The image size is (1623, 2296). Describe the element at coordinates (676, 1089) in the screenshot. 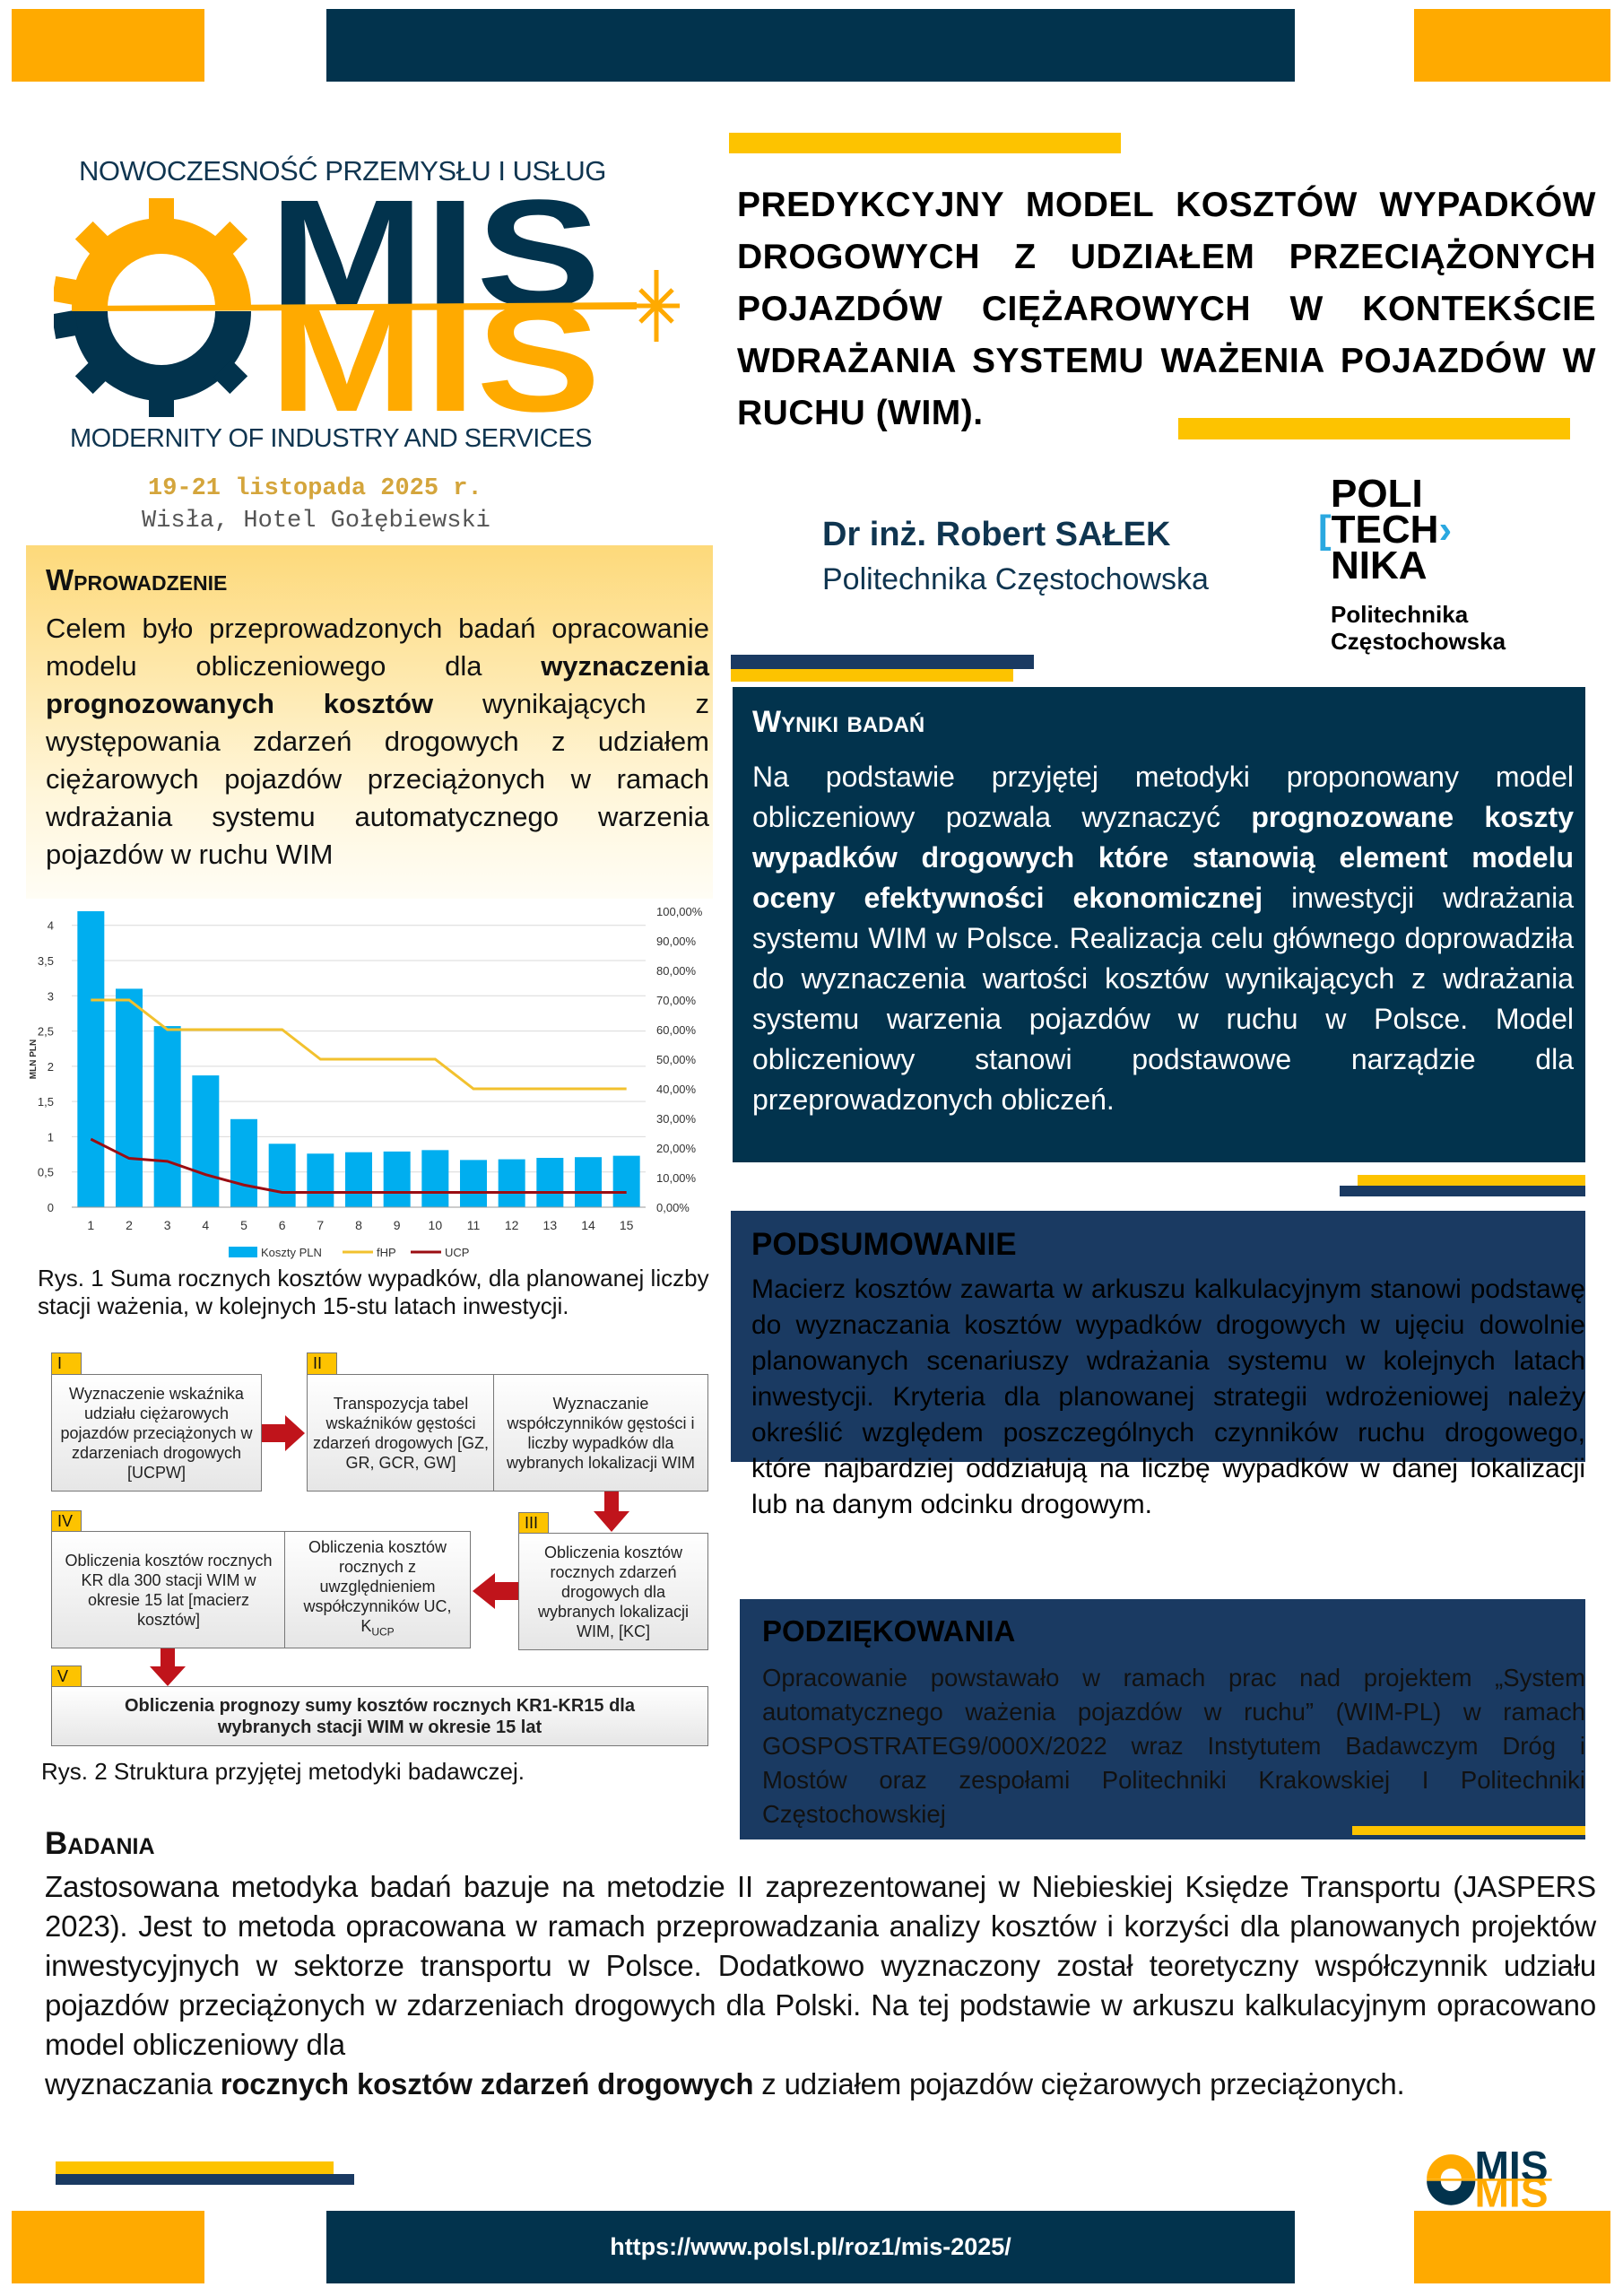

I see `y2-tick-label: 40,00%` at that location.